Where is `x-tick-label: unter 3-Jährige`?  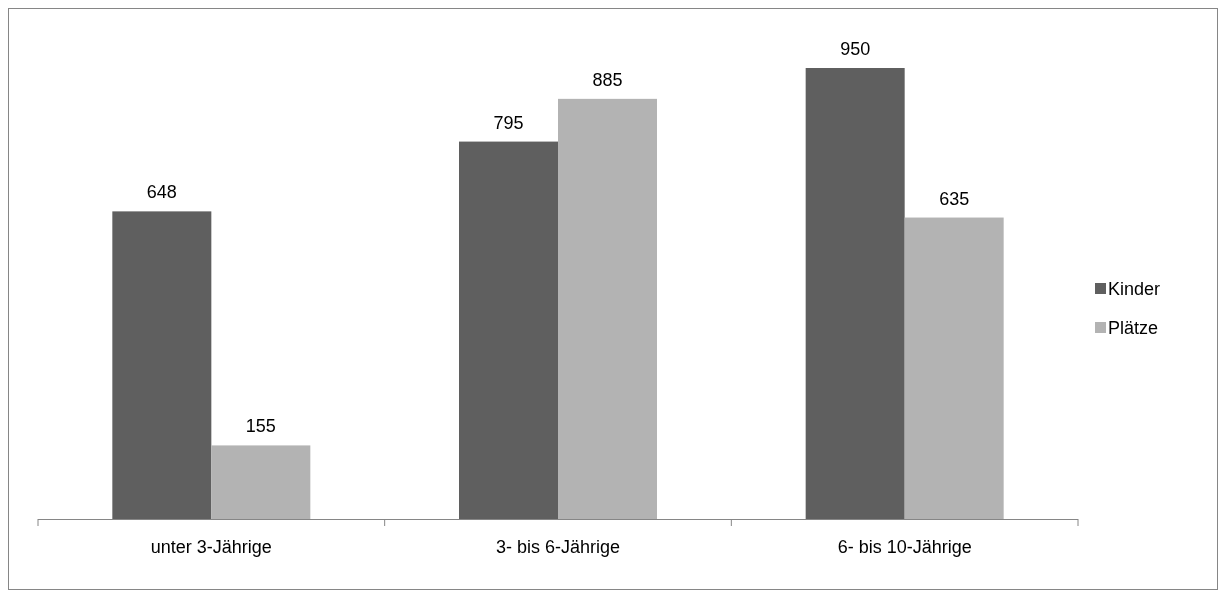
x-tick-label: unter 3-Jährige is located at coordinates (211, 547).